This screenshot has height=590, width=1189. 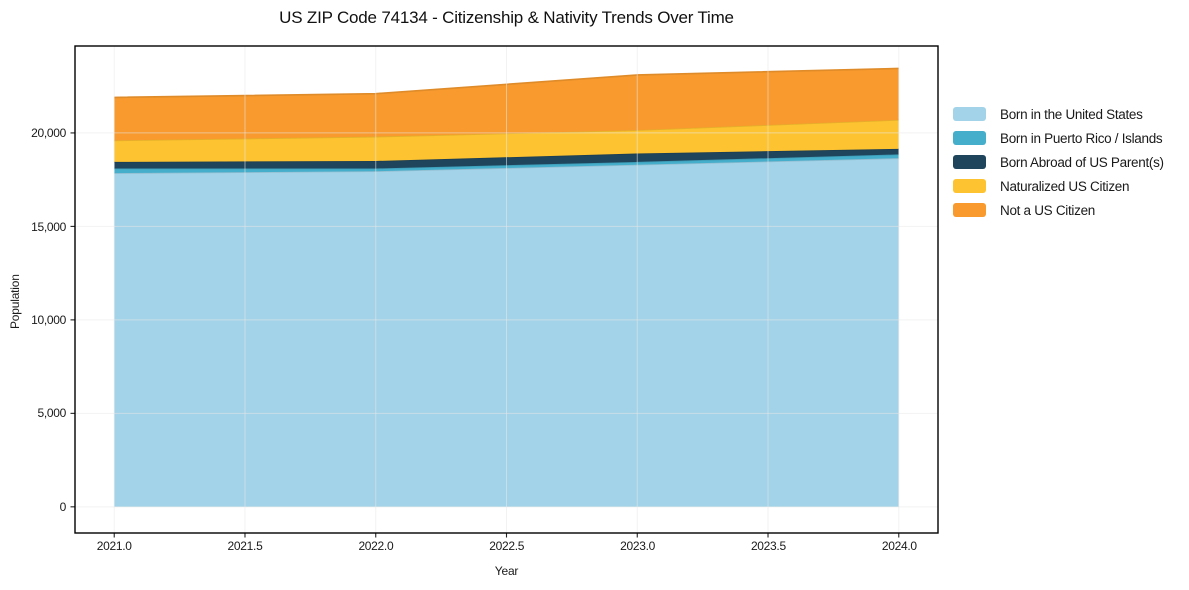 What do you see at coordinates (506, 571) in the screenshot?
I see `x-axis-title: Year` at bounding box center [506, 571].